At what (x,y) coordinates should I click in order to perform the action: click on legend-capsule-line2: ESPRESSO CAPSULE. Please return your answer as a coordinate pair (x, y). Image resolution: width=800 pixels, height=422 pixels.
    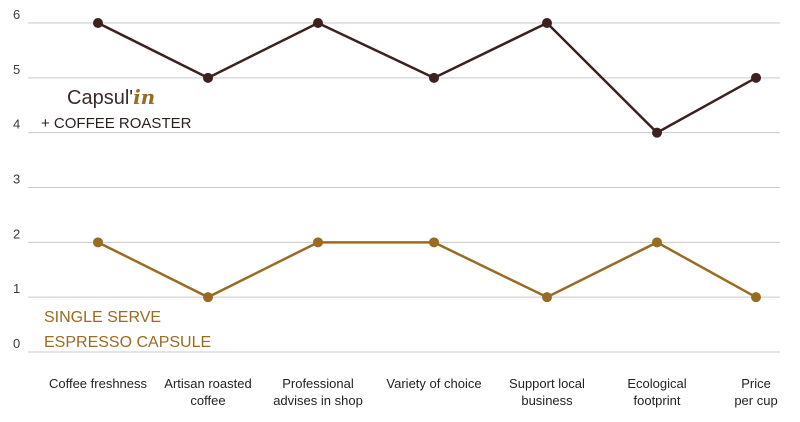
    Looking at the image, I should click on (127, 342).